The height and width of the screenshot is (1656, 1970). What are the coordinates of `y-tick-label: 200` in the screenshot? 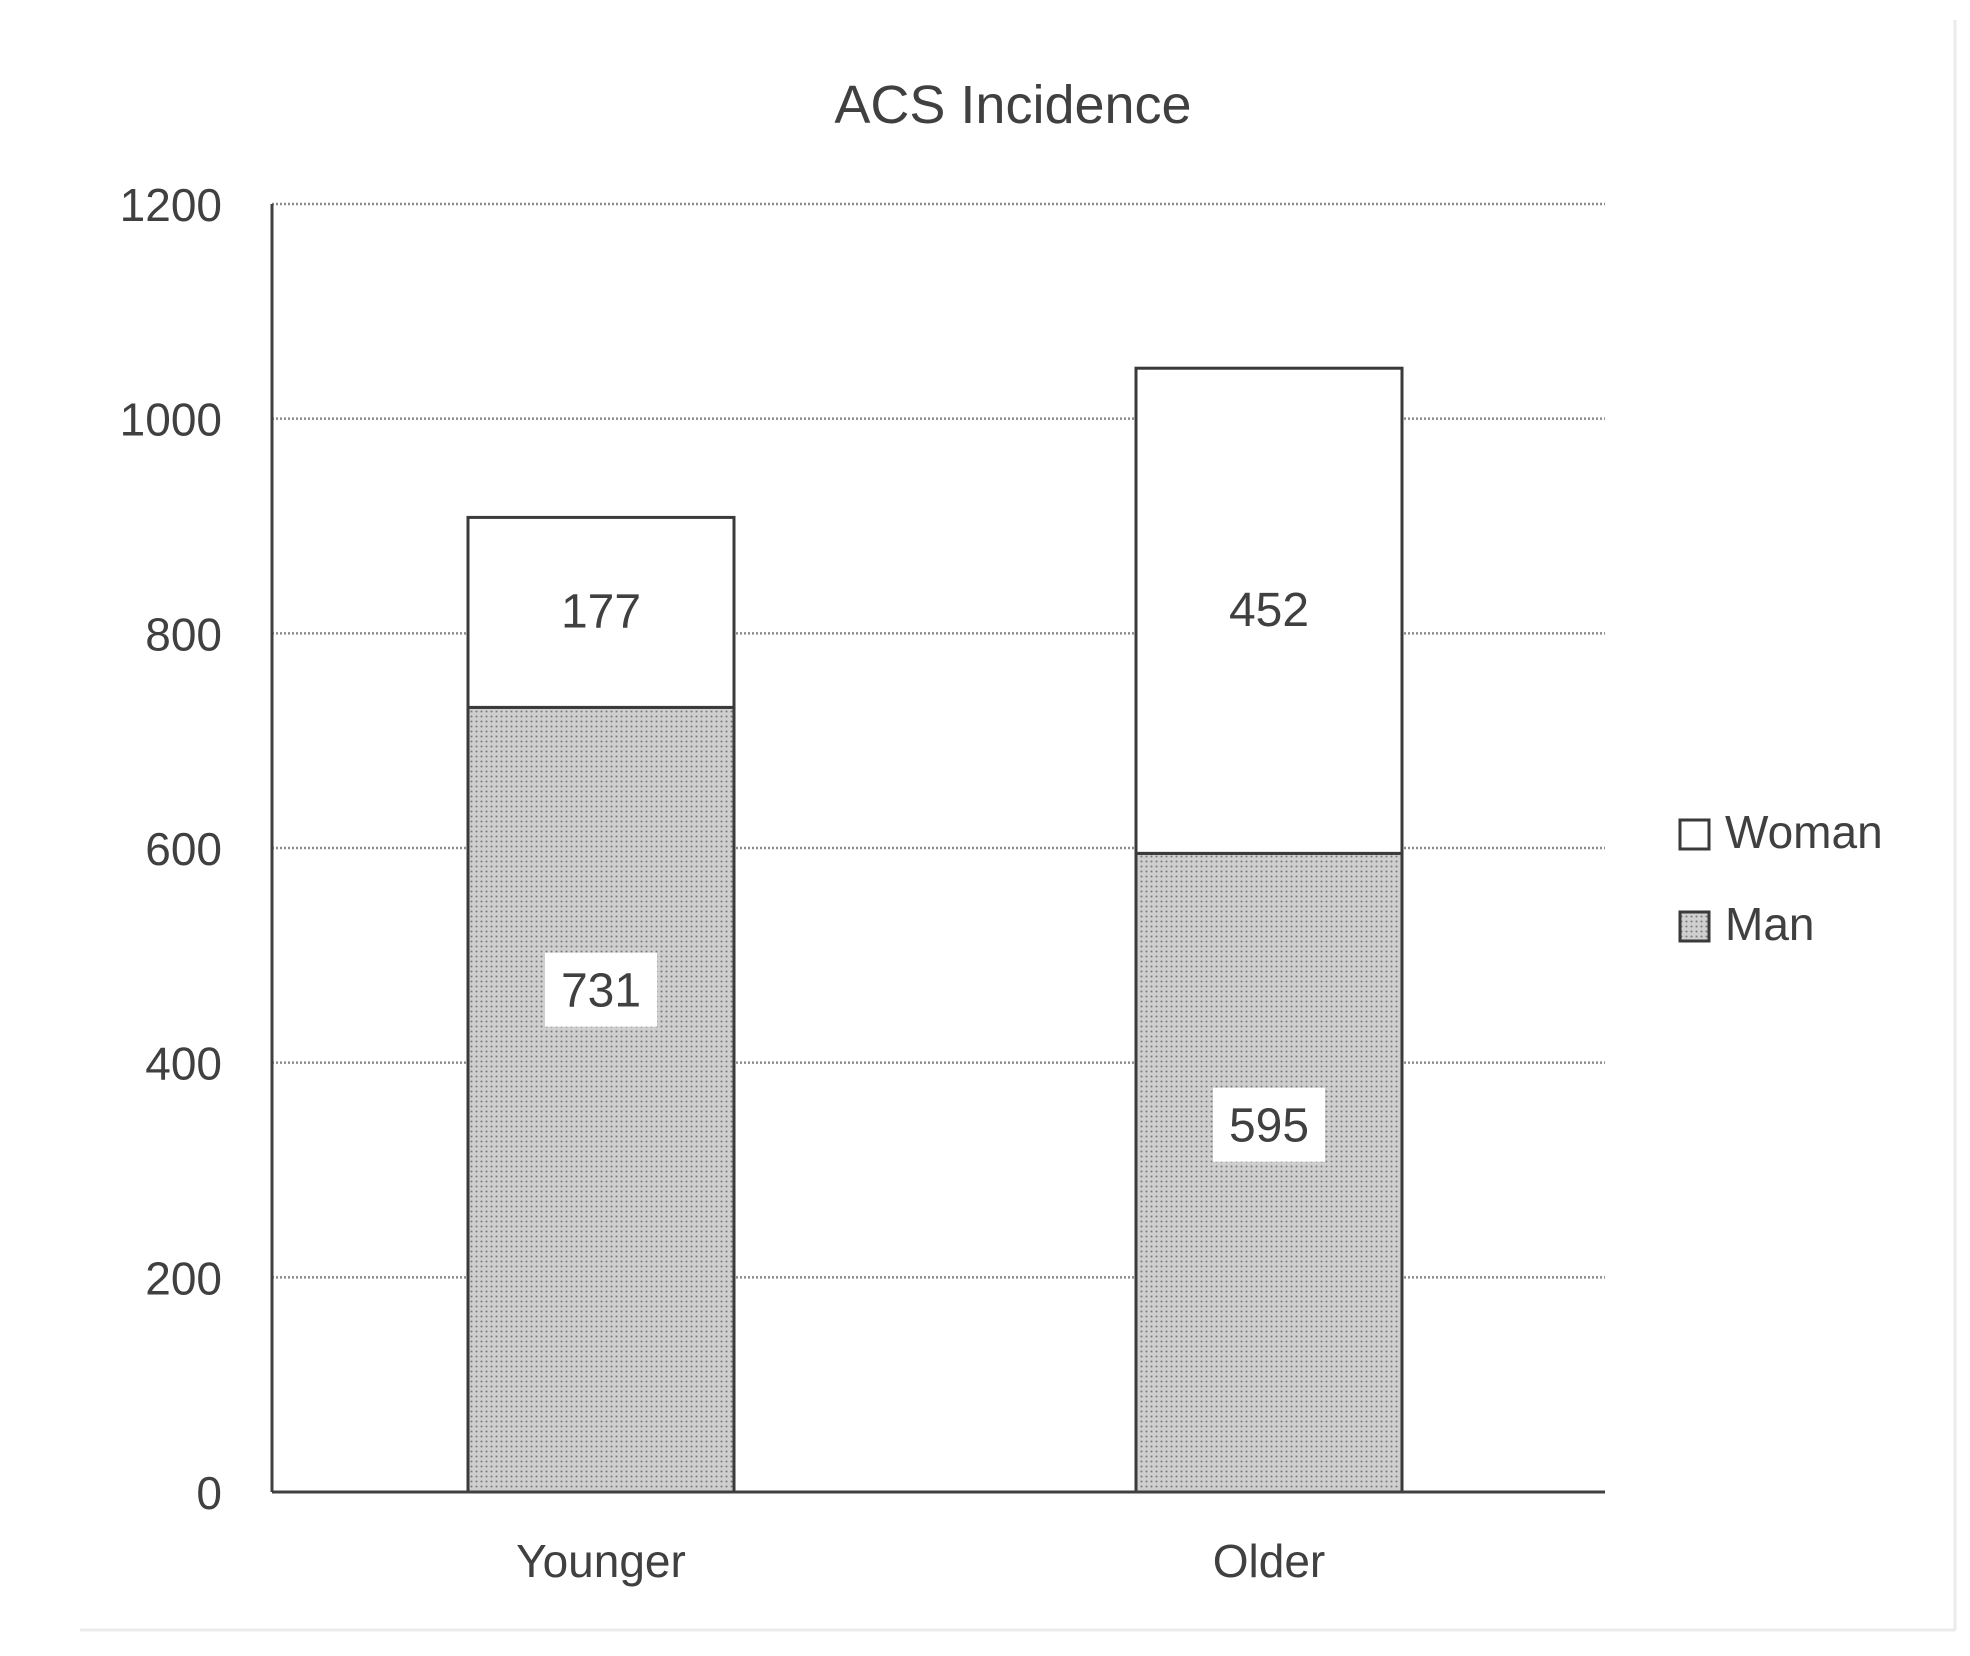 It's located at (183, 1278).